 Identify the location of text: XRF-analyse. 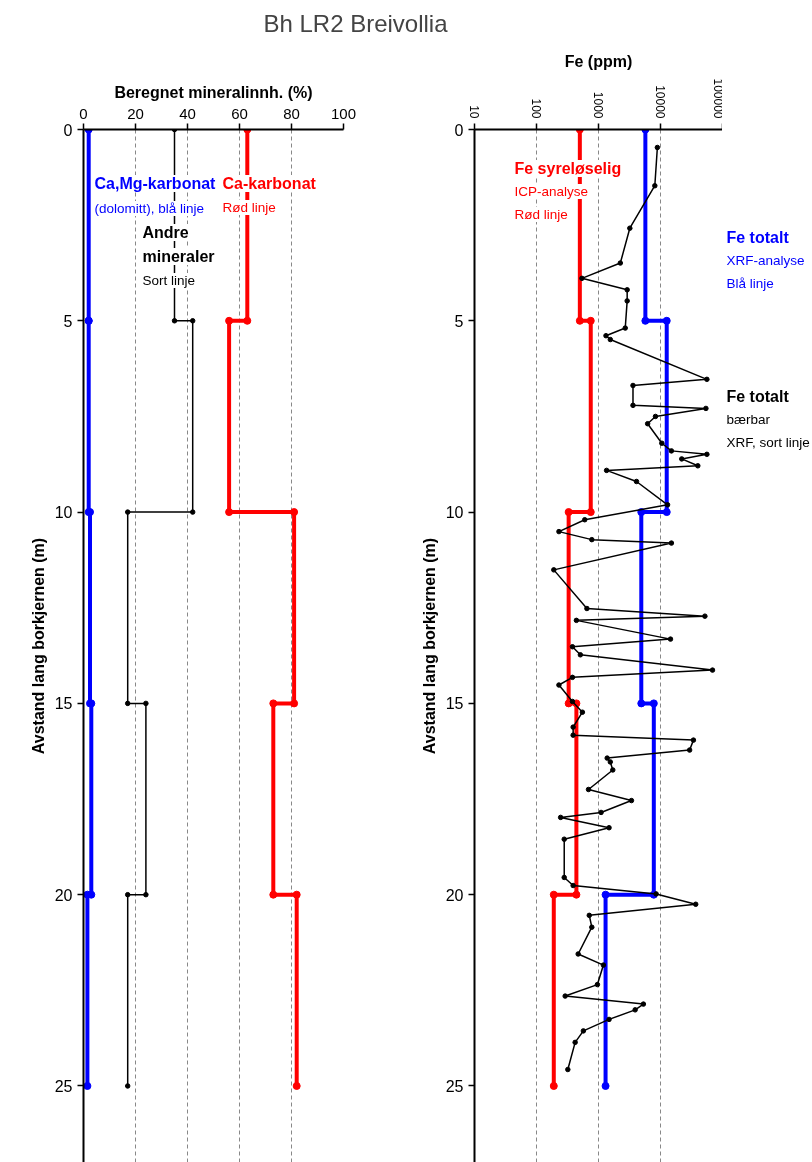
(765, 260).